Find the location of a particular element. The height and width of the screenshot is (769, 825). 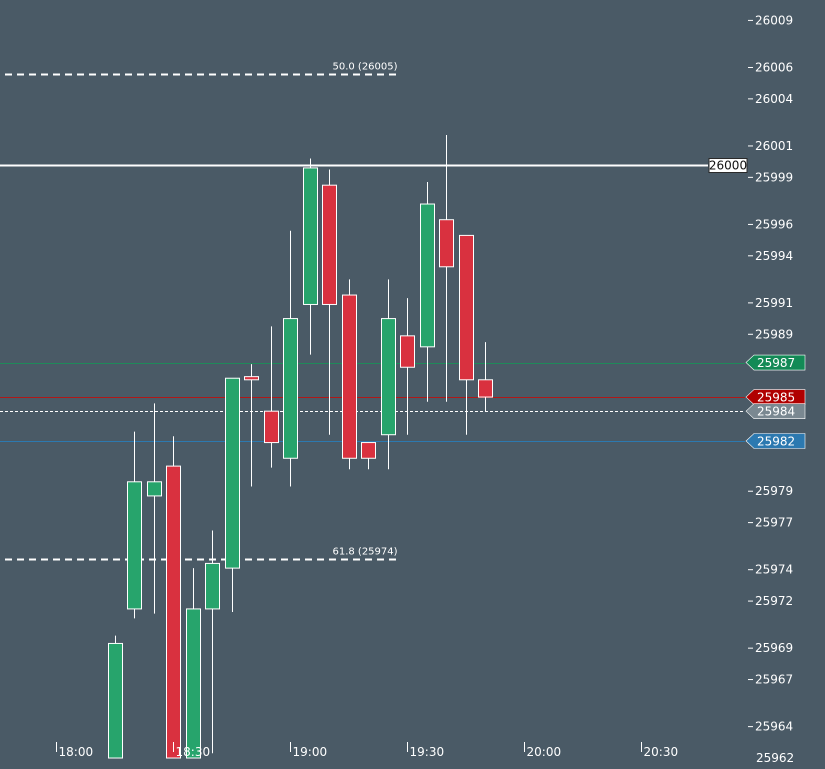

x-tick-label: 19:30 is located at coordinates (427, 752).